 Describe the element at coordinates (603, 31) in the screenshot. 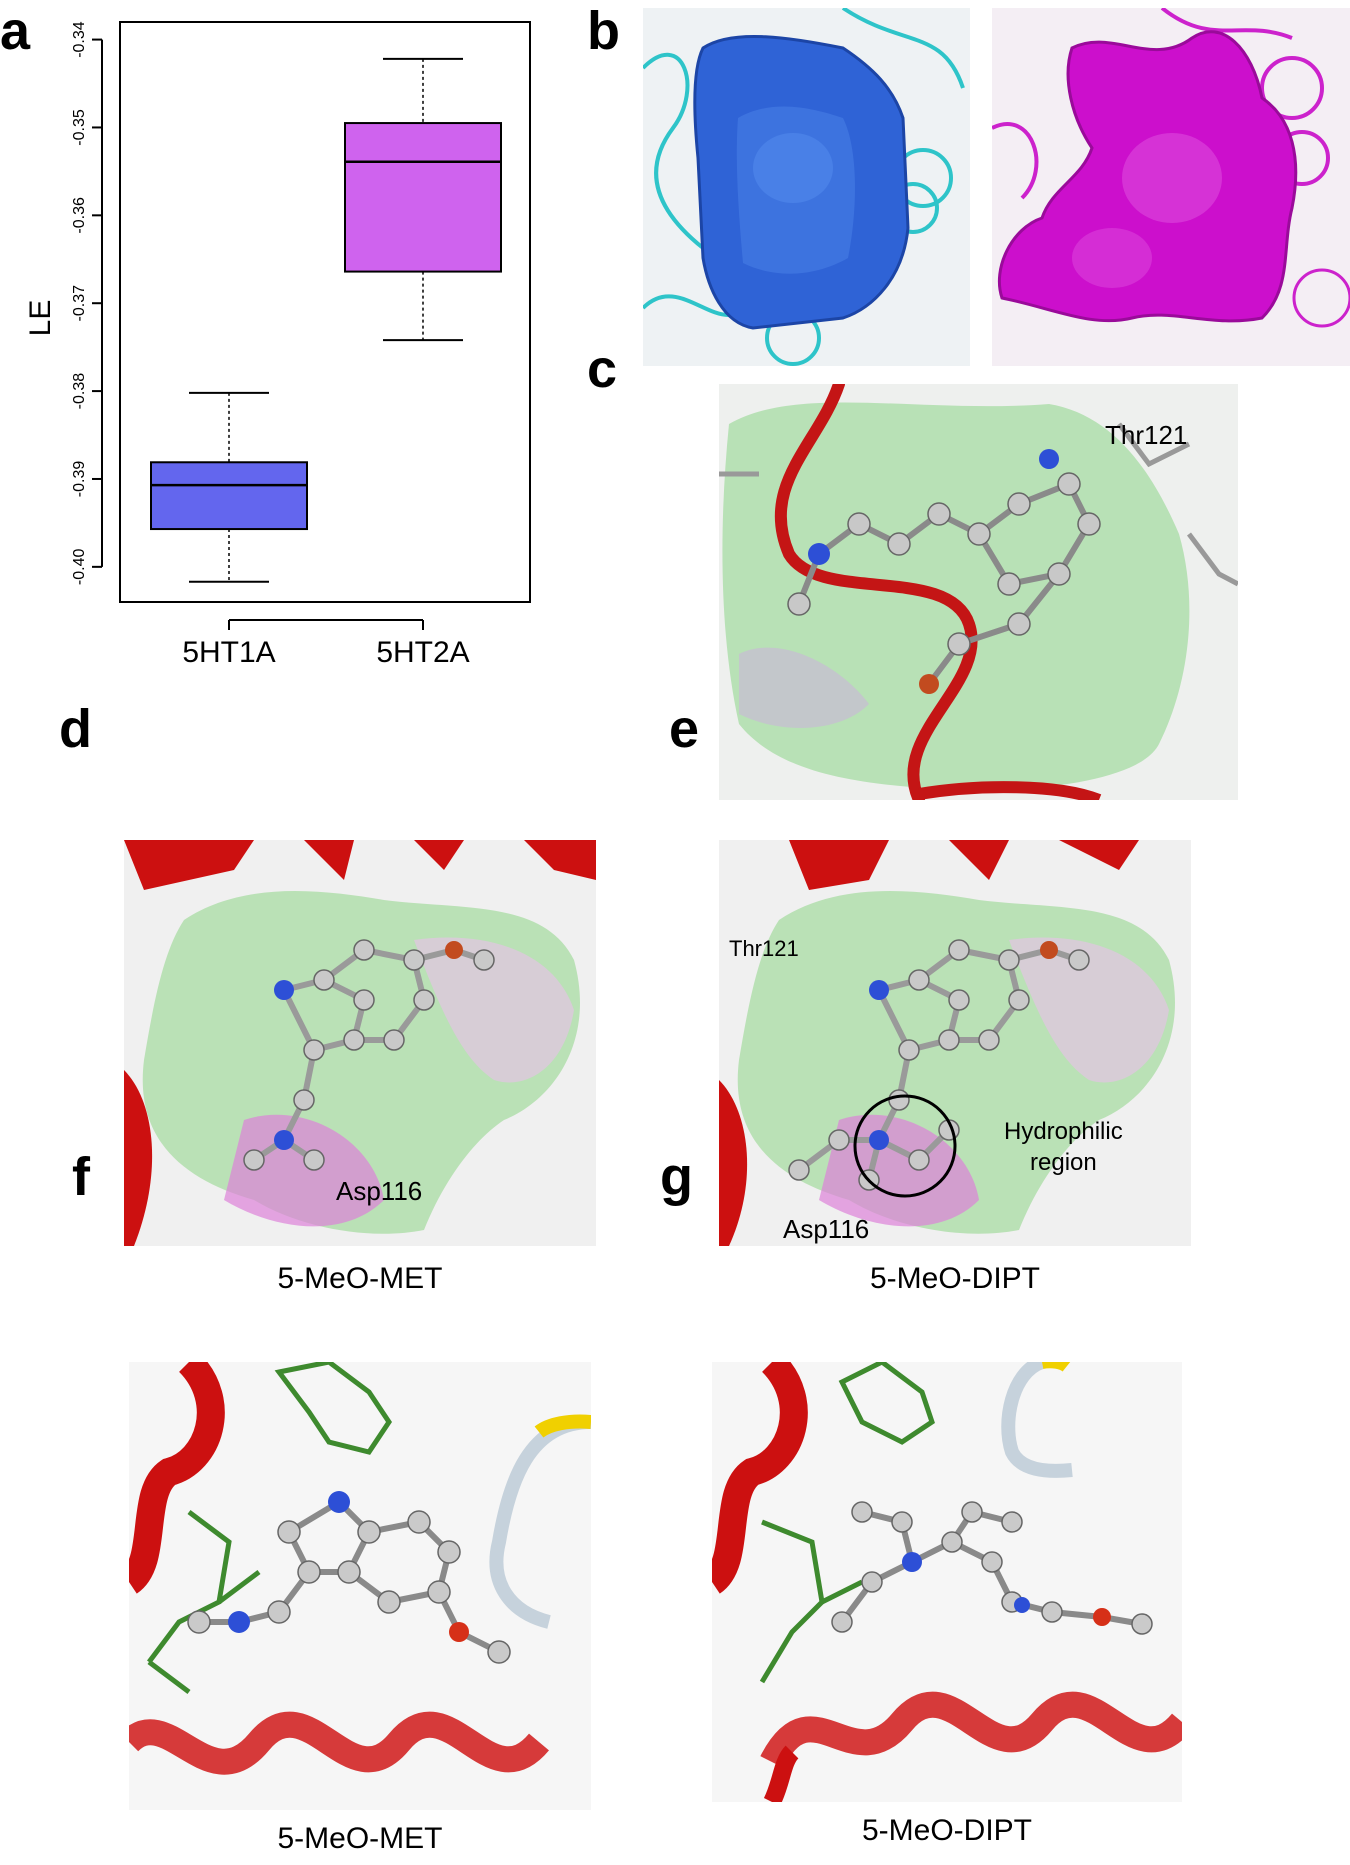

I see `panel-label-b: b` at that location.